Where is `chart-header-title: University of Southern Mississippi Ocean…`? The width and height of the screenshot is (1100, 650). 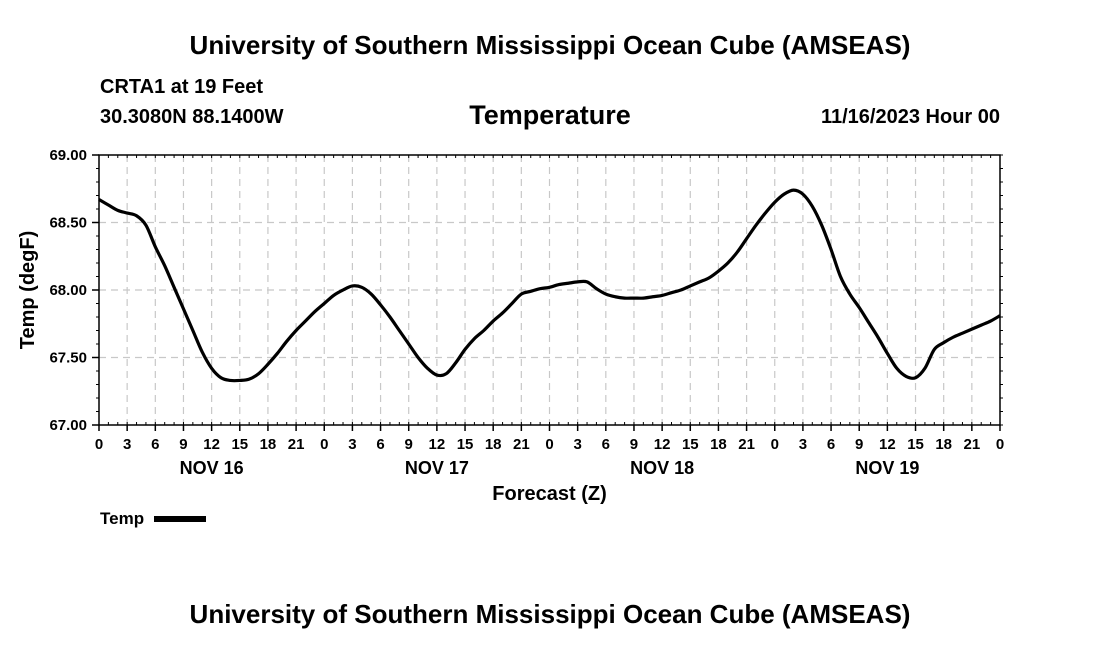 chart-header-title: University of Southern Mississippi Ocean… is located at coordinates (550, 45).